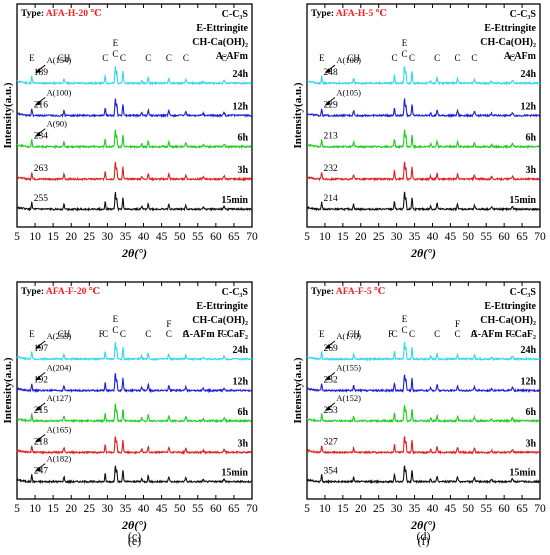 The height and width of the screenshot is (555, 550). What do you see at coordinates (108, 509) in the screenshot?
I see `x-tick-label: 30` at bounding box center [108, 509].